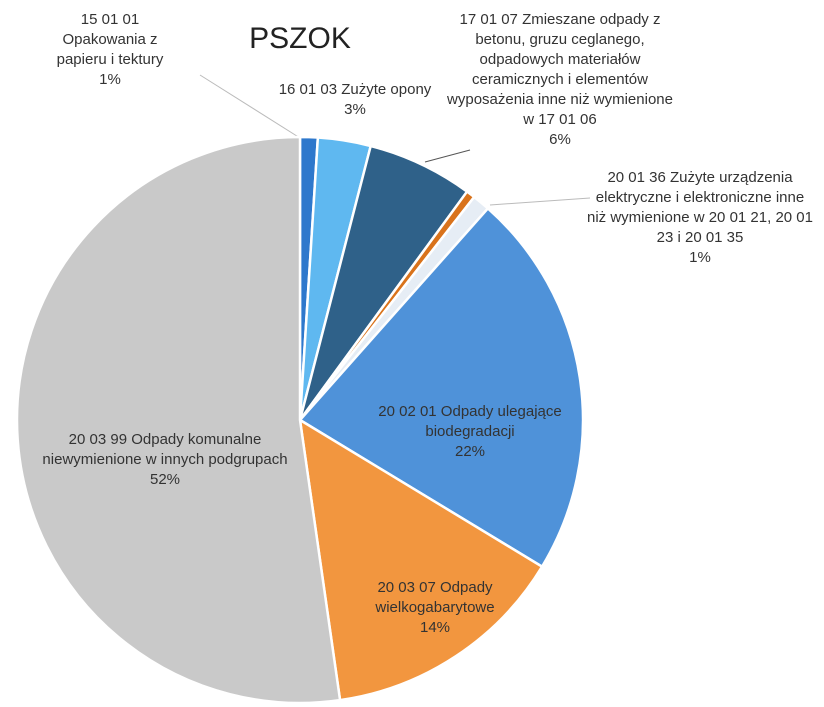 This screenshot has width=824, height=707. I want to click on chart-title: PSZOK, so click(300, 38).